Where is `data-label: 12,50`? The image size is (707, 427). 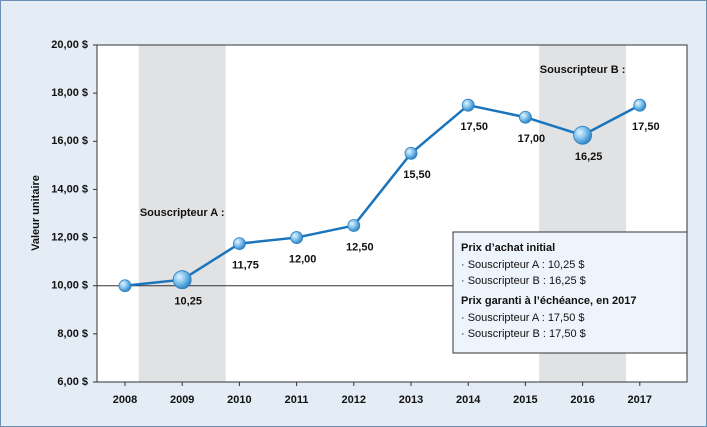
data-label: 12,50 is located at coordinates (360, 247).